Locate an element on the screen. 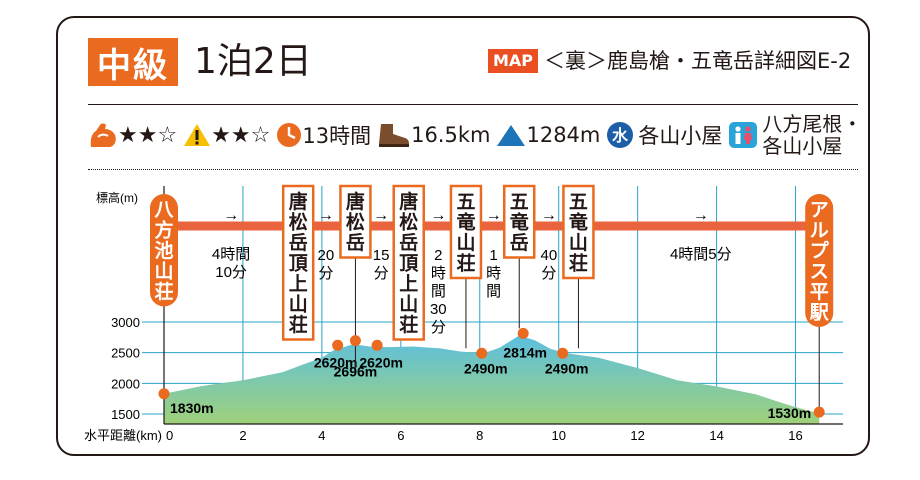 The image size is (920, 480). hiking-boot-icon is located at coordinates (394, 135).